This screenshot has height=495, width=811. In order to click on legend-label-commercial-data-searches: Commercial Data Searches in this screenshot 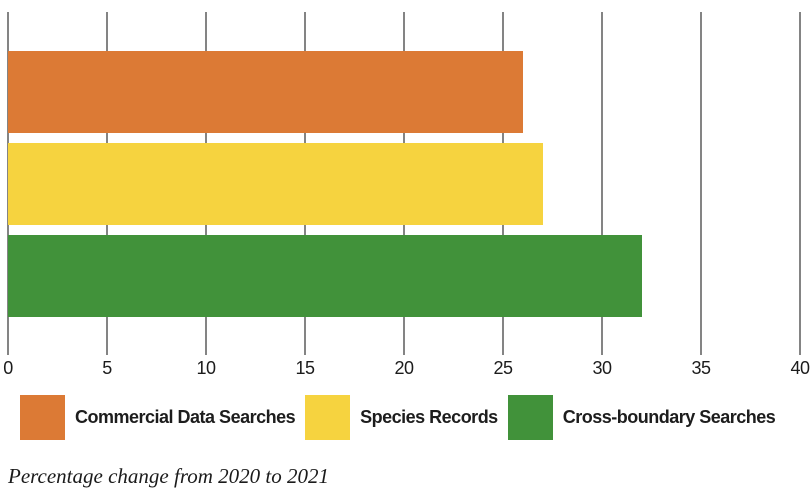, I will do `click(185, 417)`.